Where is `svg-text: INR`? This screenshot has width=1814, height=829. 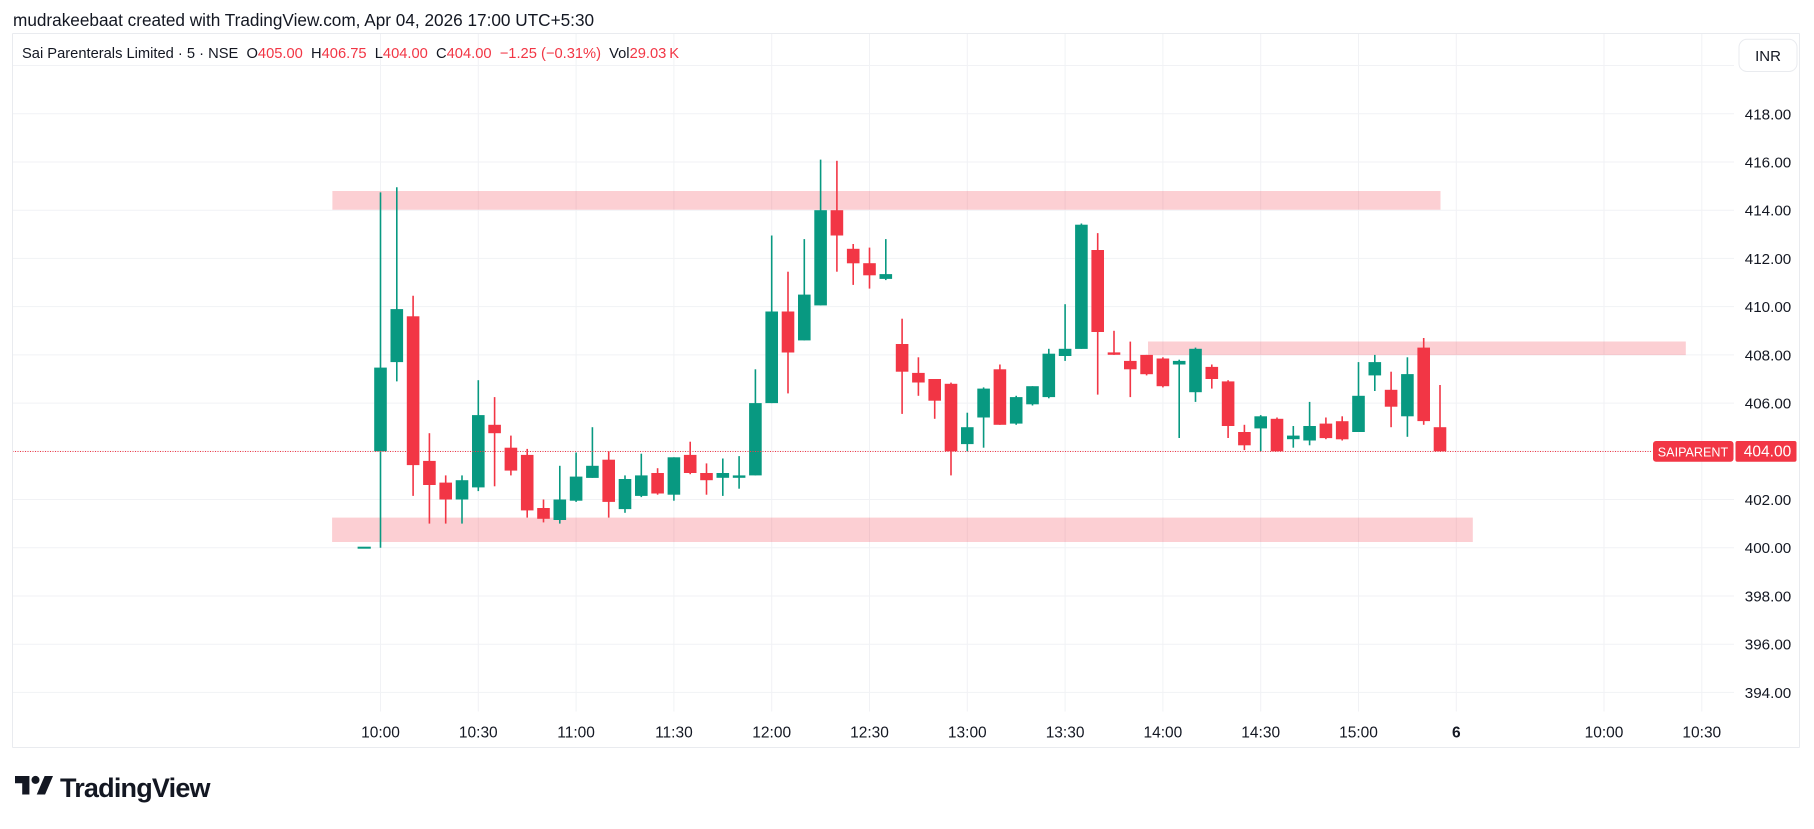 svg-text: INR is located at coordinates (1768, 56).